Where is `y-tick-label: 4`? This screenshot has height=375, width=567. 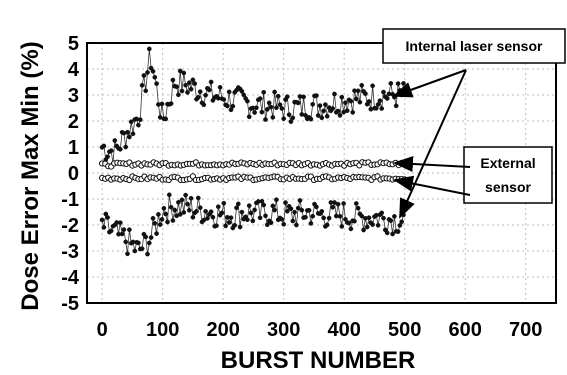
y-tick-label: 4 is located at coordinates (74, 70).